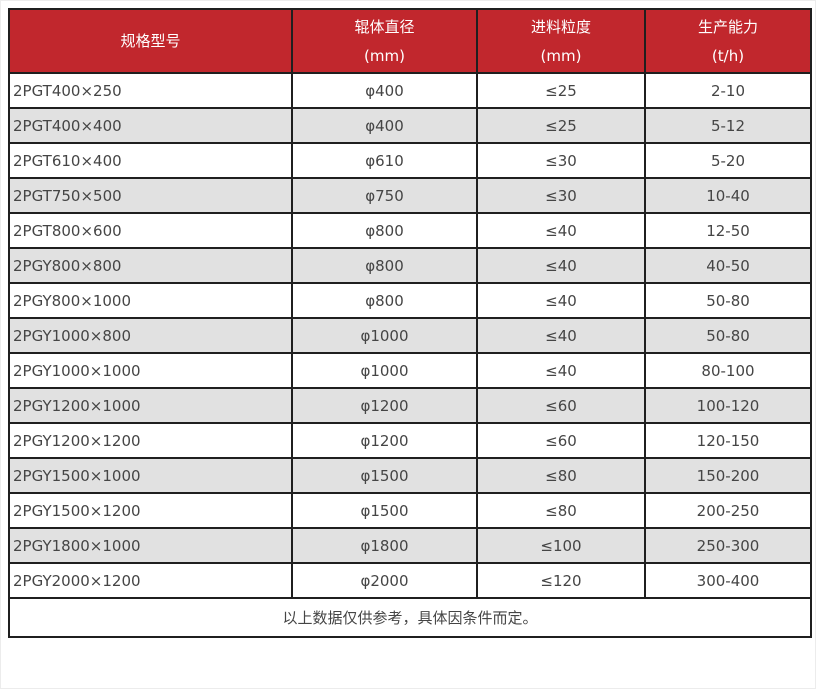 The height and width of the screenshot is (689, 816). Describe the element at coordinates (384, 160) in the screenshot. I see `value-cell: φ610` at that location.